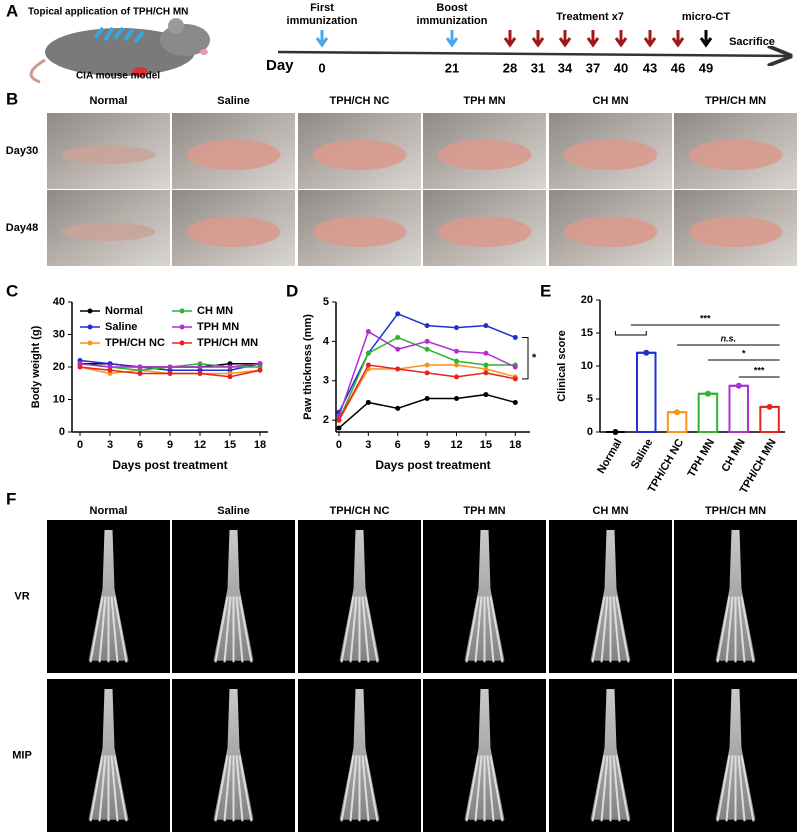  What do you see at coordinates (135, 343) in the screenshot?
I see `legend-label: TPH/CH NC` at bounding box center [135, 343].